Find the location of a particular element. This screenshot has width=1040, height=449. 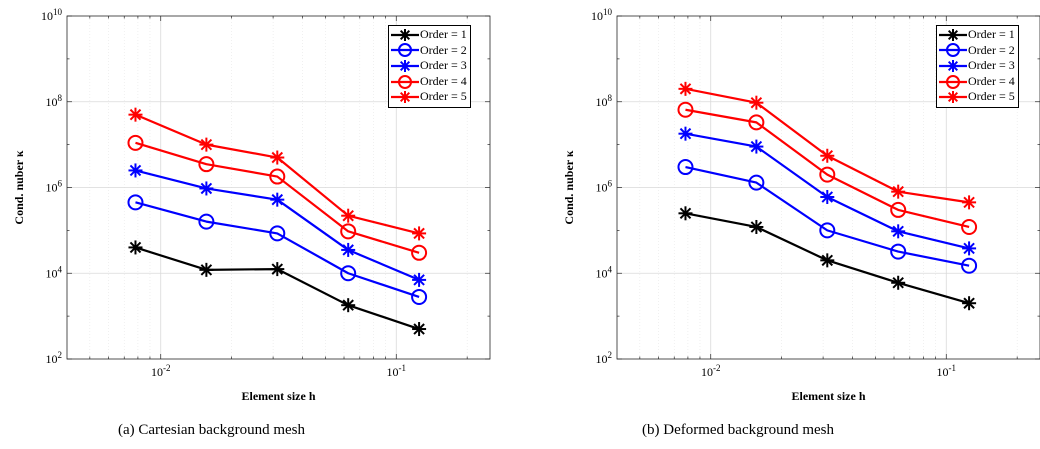

legend-item: Order = 4 is located at coordinates (429, 82).